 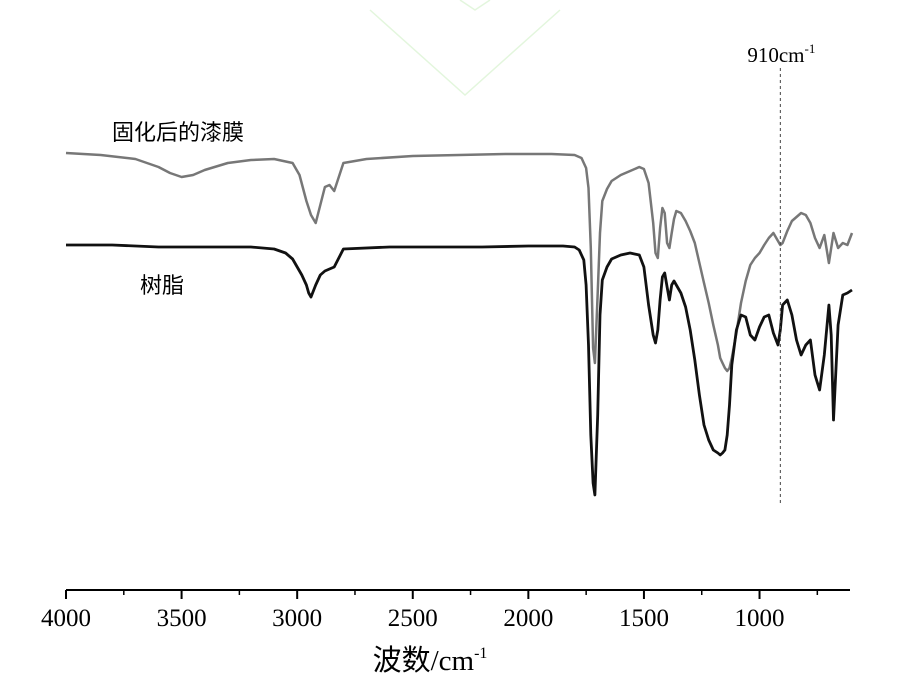 I want to click on series-label-resin: 树脂, so click(x=162, y=286).